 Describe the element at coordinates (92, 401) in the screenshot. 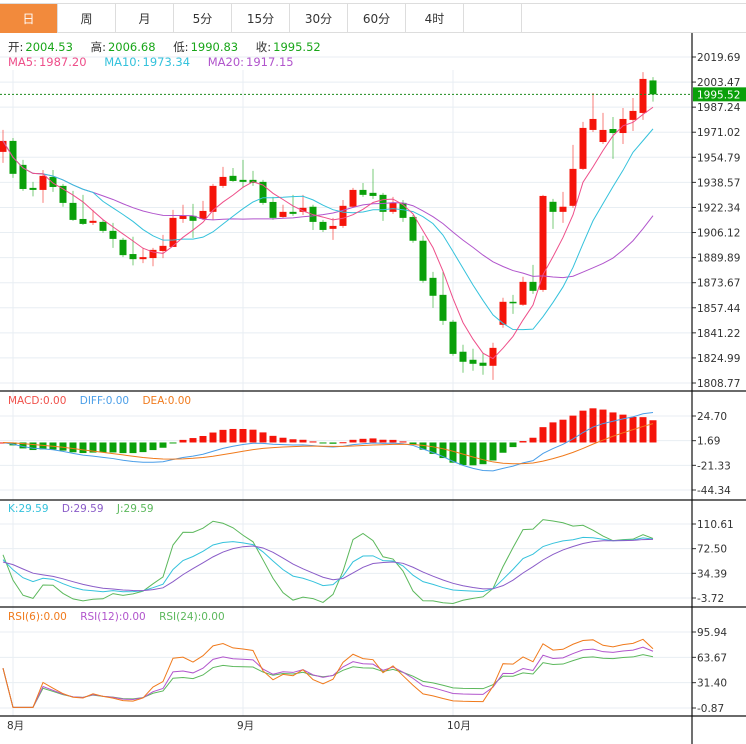

I see `diff-label: DIFF:` at that location.